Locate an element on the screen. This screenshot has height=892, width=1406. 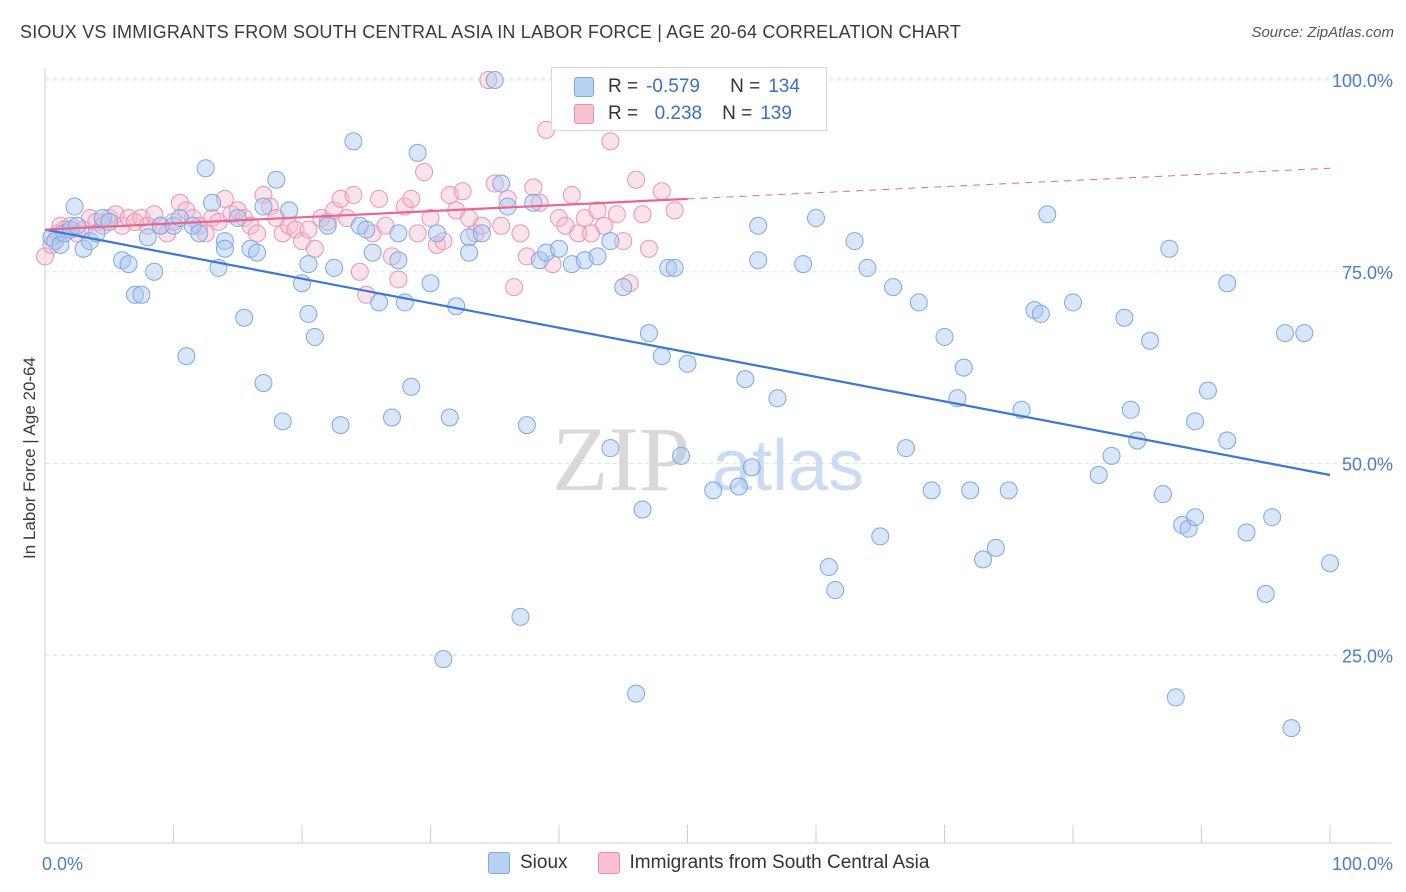
legend-n-value-sioux: 134 is located at coordinates (784, 86).